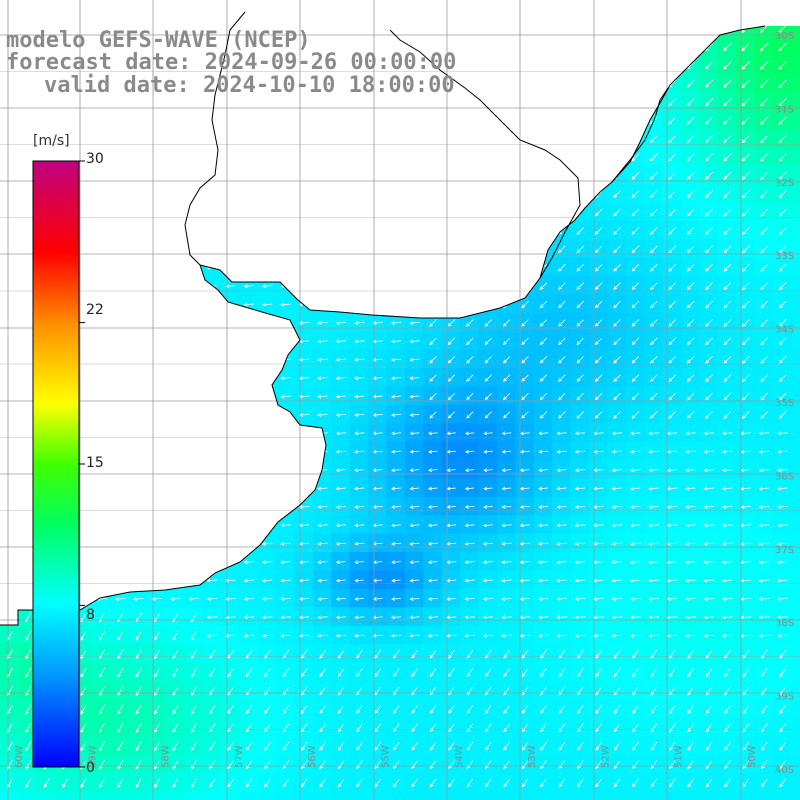 The width and height of the screenshot is (800, 800). I want to click on uruguay-border, so click(215, 138).